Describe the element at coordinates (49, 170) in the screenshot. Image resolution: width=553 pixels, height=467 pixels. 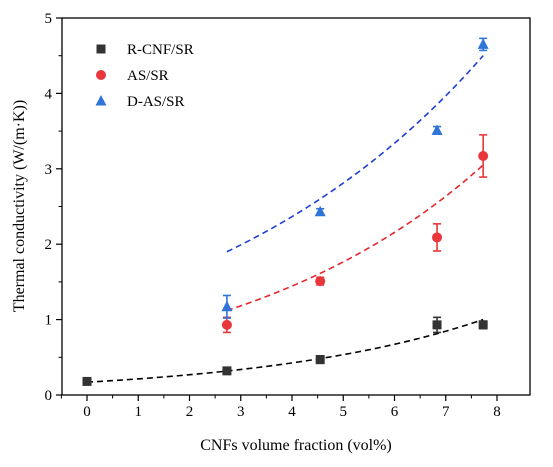
I see `y-tick-label: 3` at that location.